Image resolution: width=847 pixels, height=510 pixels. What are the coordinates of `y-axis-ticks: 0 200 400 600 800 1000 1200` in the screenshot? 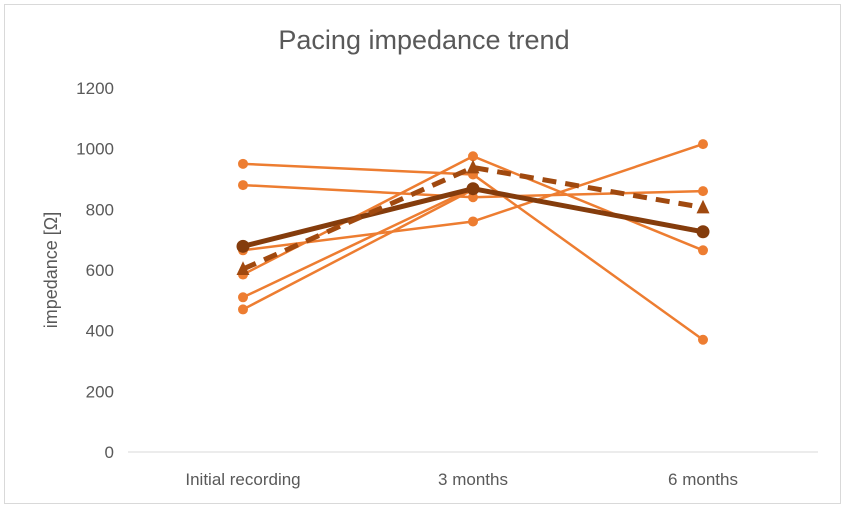 It's located at (95, 270).